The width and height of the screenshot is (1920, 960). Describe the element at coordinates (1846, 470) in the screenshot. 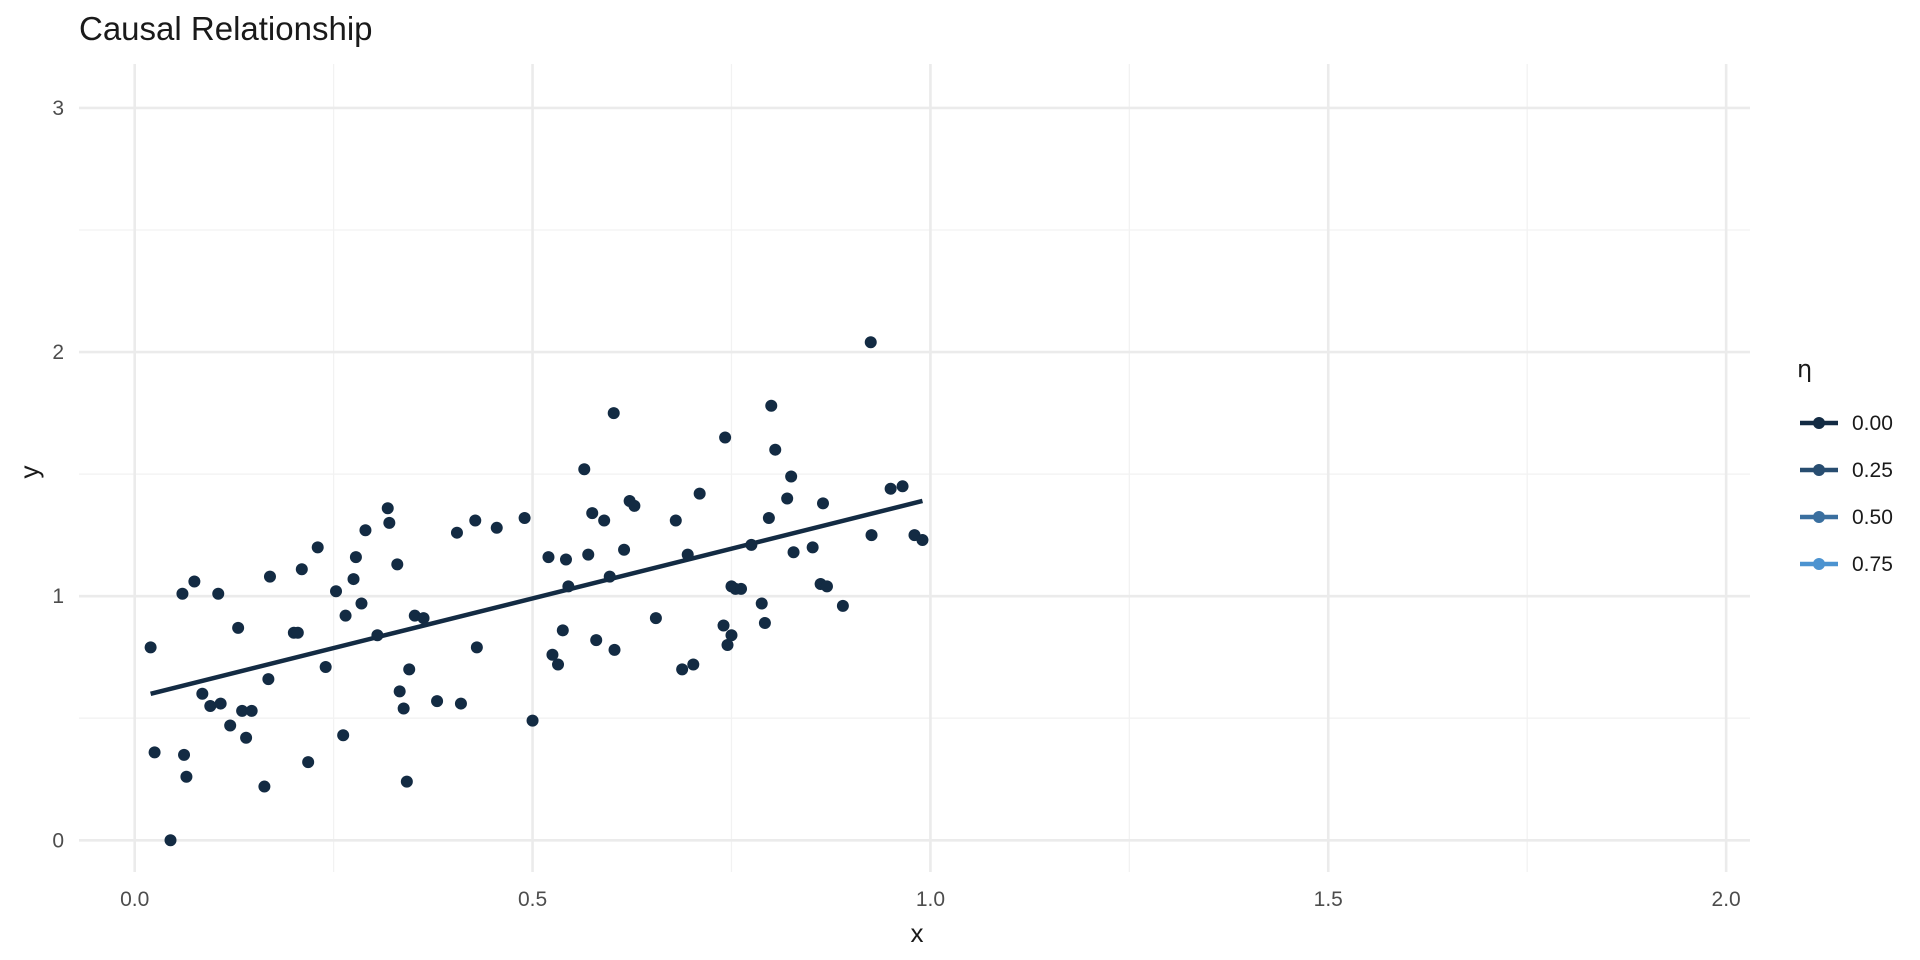

I see `legend-item: 0.25` at that location.